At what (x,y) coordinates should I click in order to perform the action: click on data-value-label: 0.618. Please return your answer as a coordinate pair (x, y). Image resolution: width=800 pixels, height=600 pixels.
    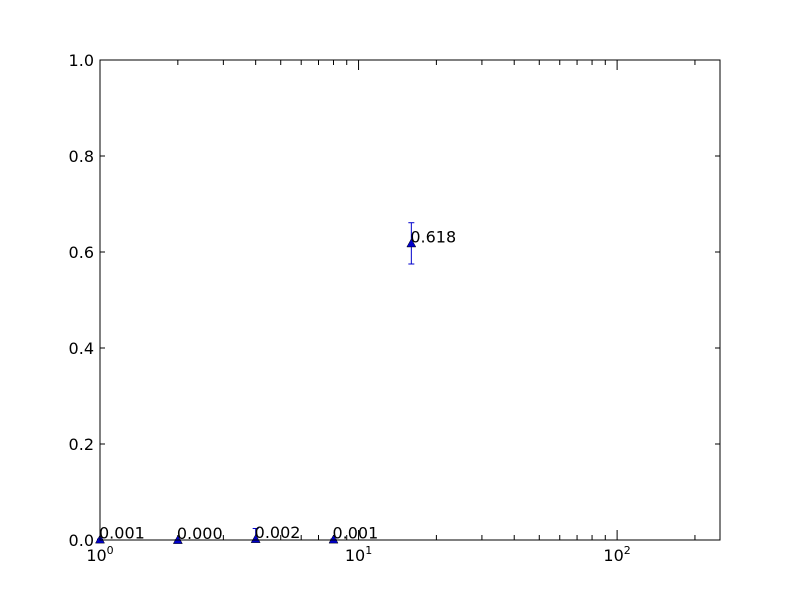
    Looking at the image, I should click on (433, 236).